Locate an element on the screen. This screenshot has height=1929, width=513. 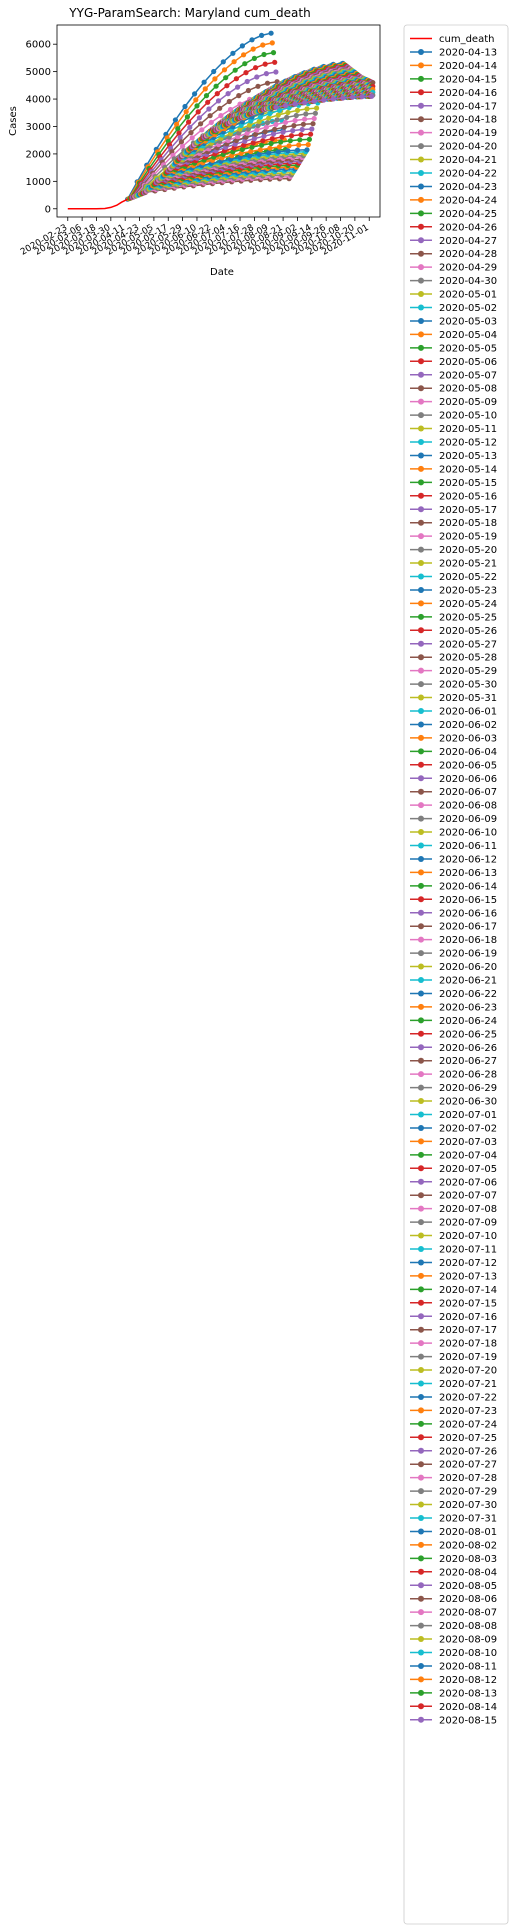
legend-label: 2020-04-30 is located at coordinates (468, 281).